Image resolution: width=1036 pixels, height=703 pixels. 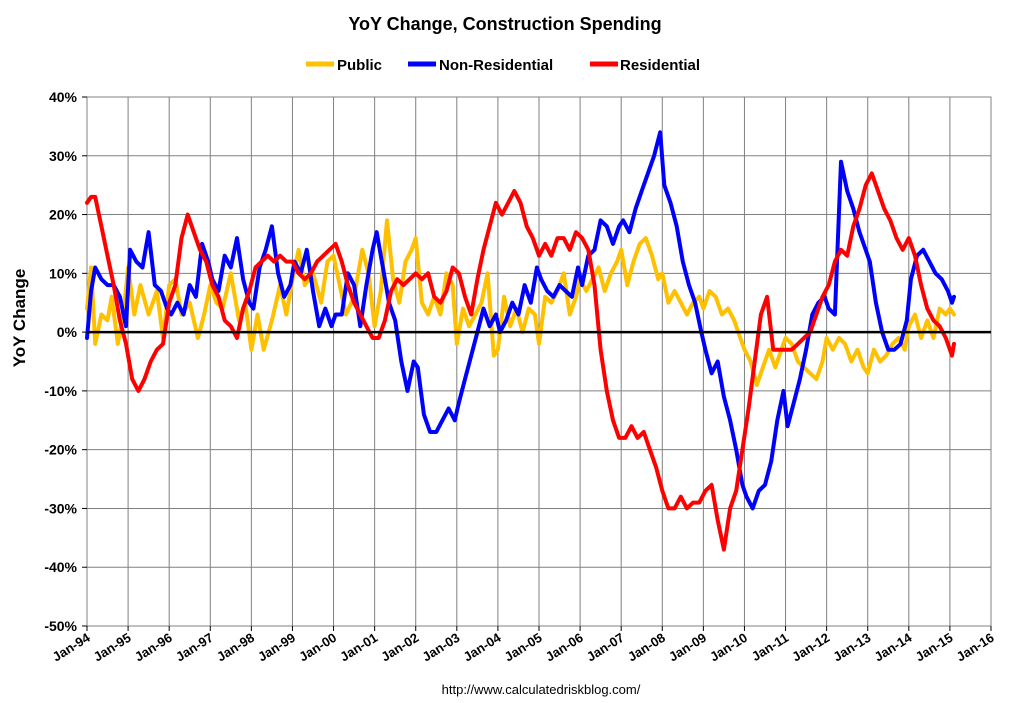 What do you see at coordinates (65, 361) in the screenshot?
I see `y-axis-ticks: 40% 30% 20% 10% 0% -10% -20% -30% -40% -50%` at bounding box center [65, 361].